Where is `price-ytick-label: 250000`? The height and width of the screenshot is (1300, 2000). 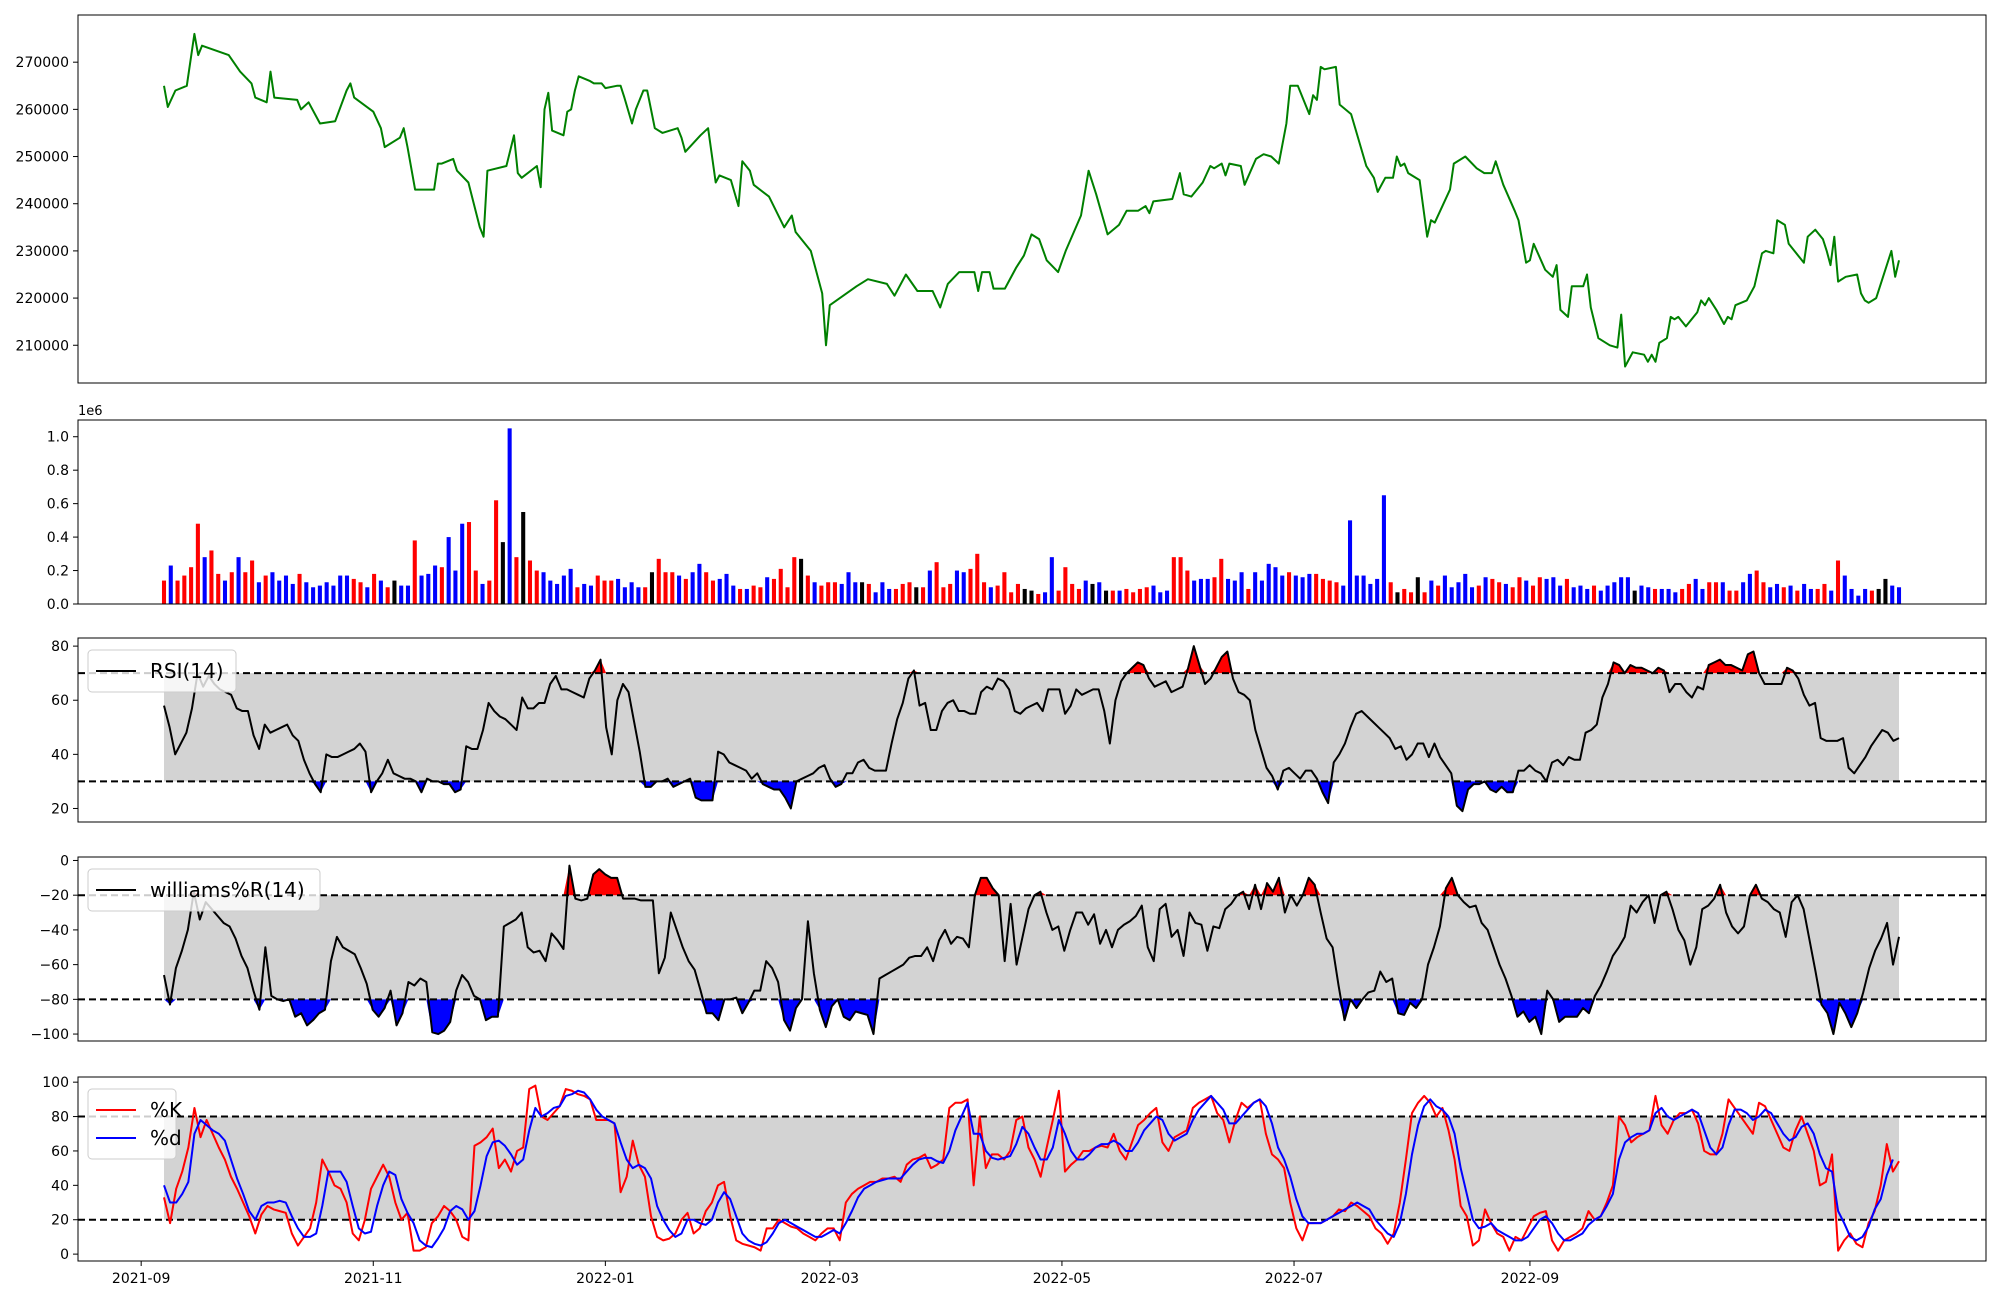 price-ytick-label: 250000 is located at coordinates (42, 158).